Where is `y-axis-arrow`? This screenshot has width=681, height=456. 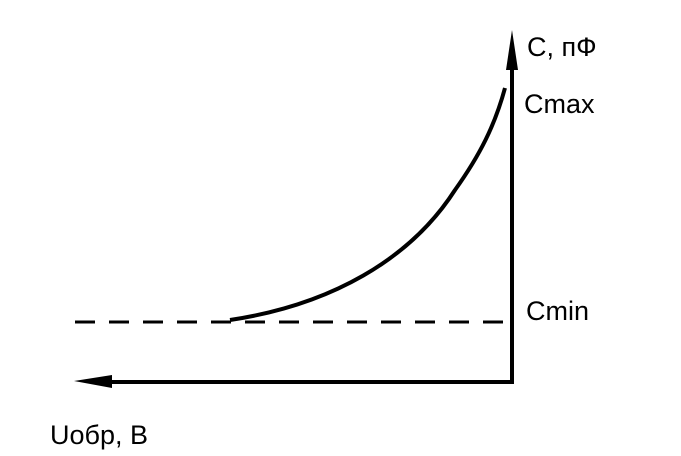
y-axis-arrow is located at coordinates (512, 50).